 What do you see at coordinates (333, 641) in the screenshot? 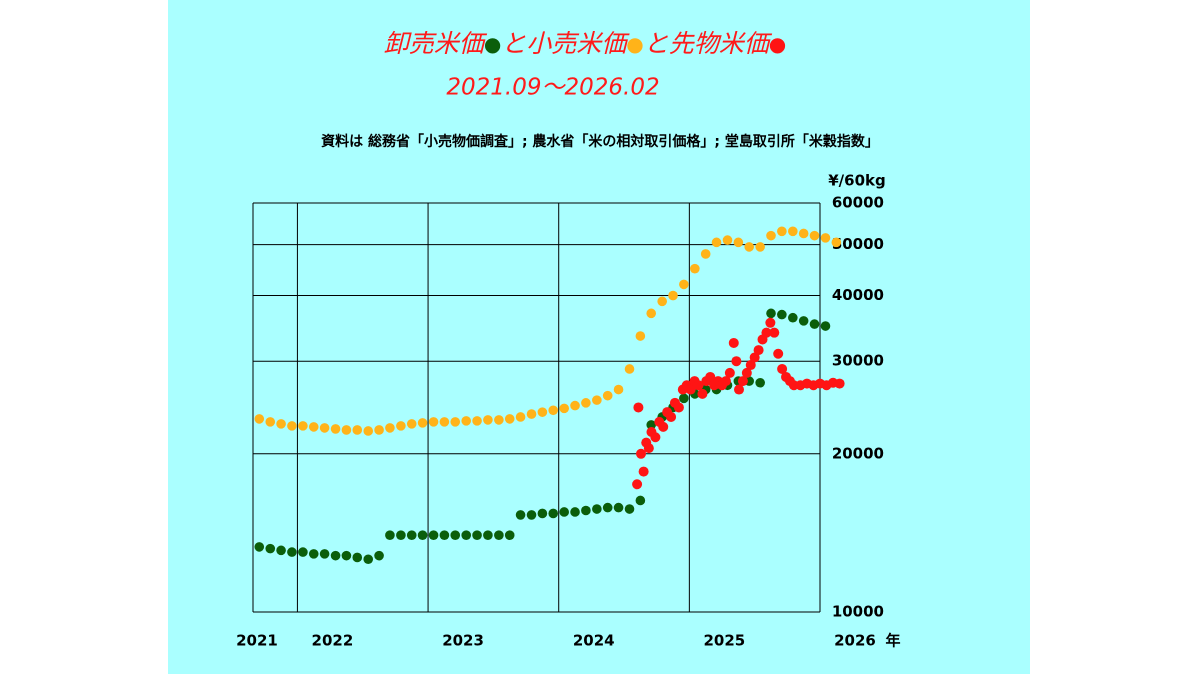
I see `x-tick-label: 2022` at bounding box center [333, 641].